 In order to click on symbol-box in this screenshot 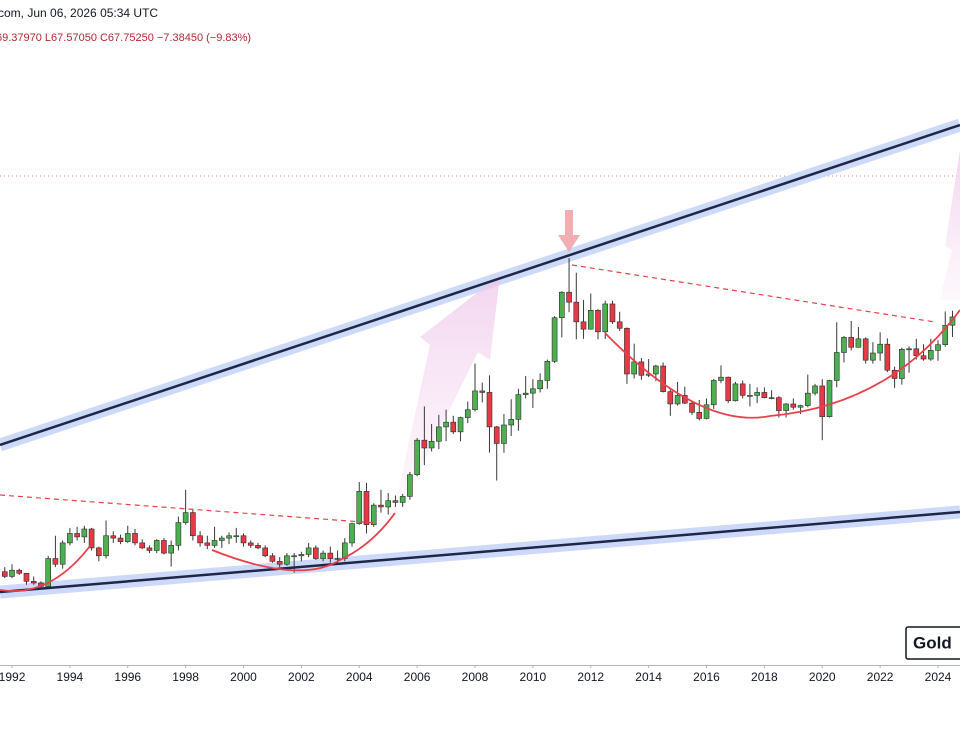, I will do `click(932, 643)`.